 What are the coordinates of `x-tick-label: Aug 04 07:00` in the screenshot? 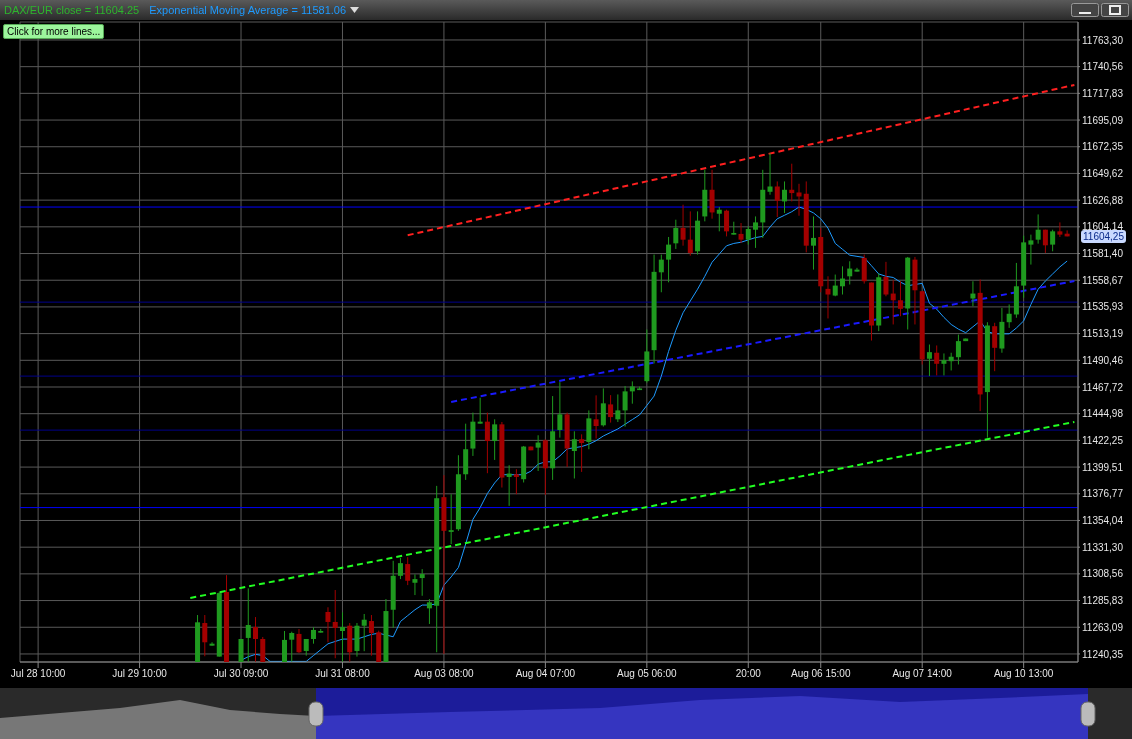 It's located at (545, 674).